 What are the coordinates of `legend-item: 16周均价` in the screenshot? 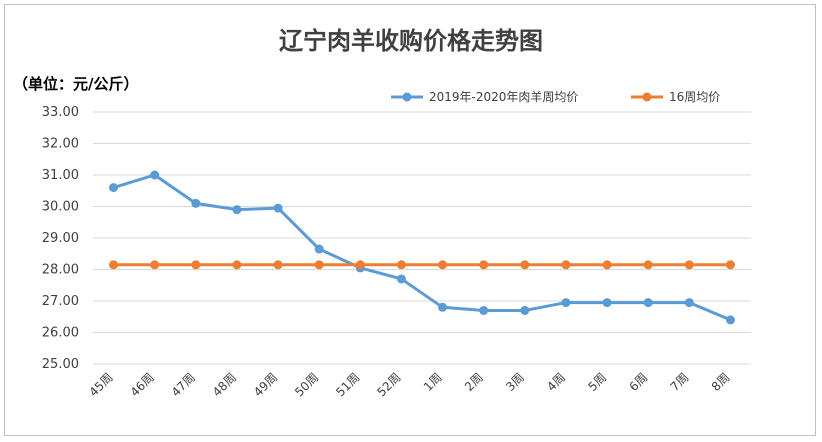 It's located at (675, 97).